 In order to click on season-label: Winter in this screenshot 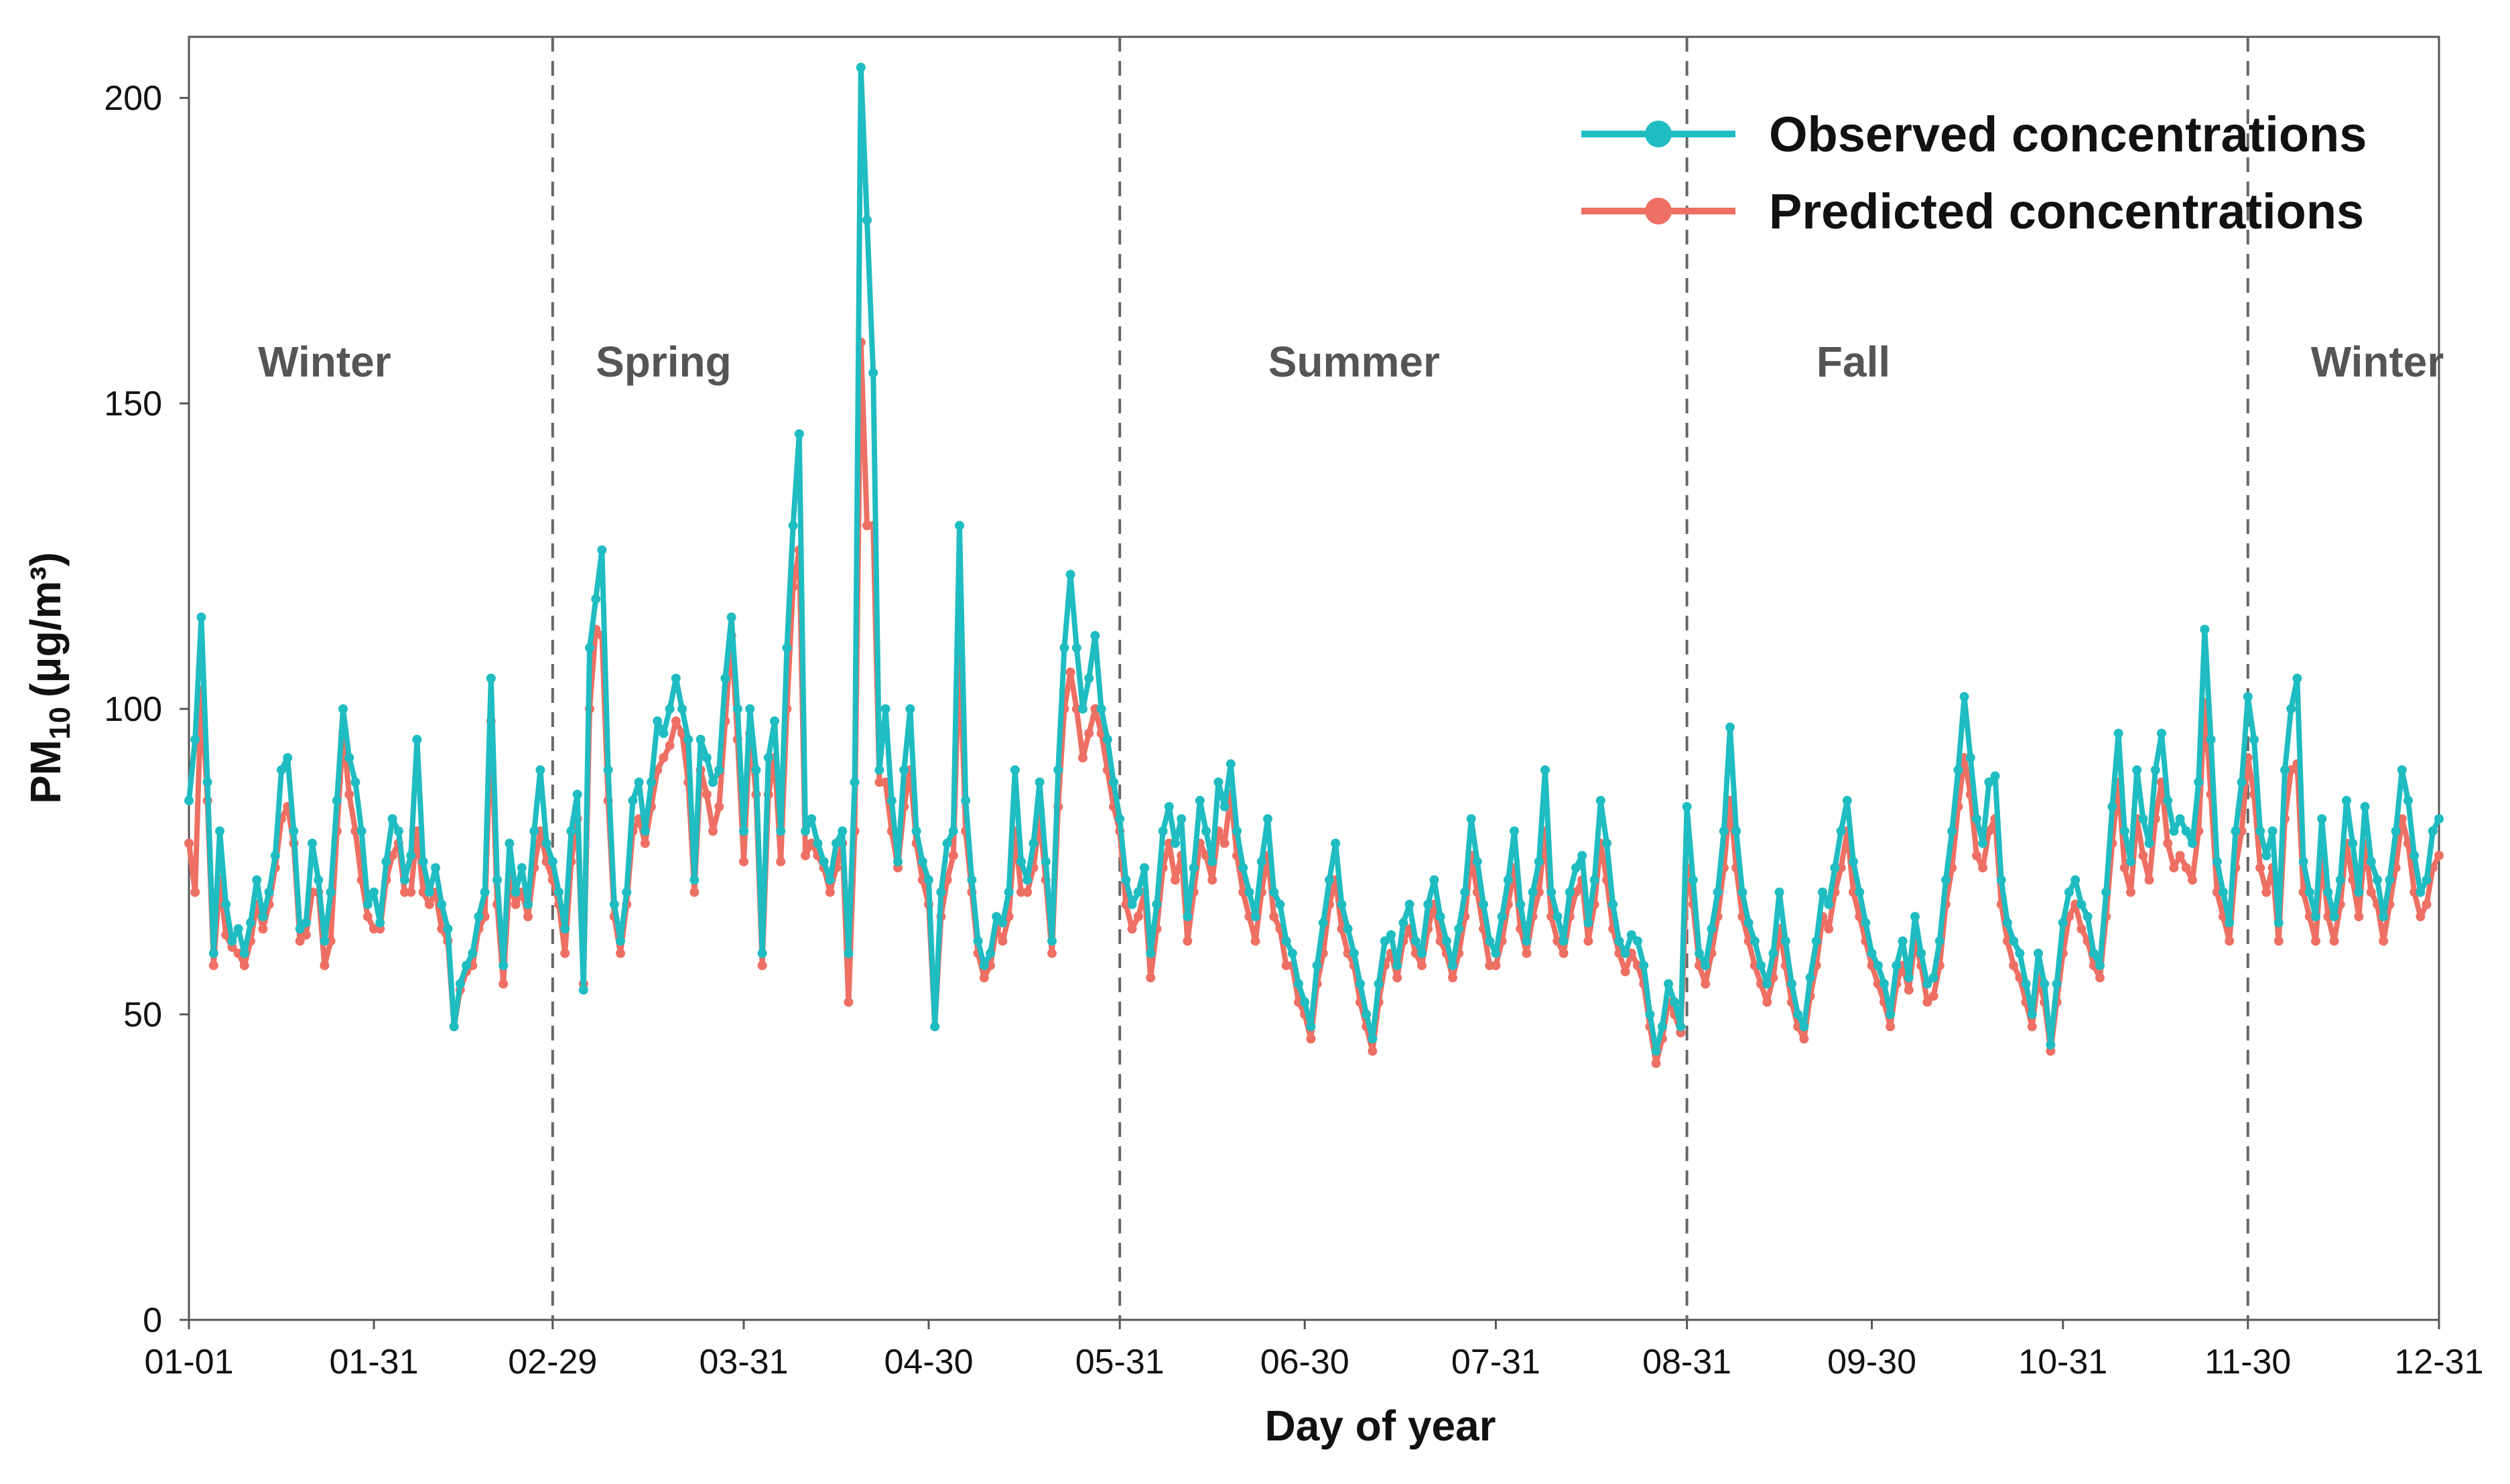, I will do `click(324, 362)`.